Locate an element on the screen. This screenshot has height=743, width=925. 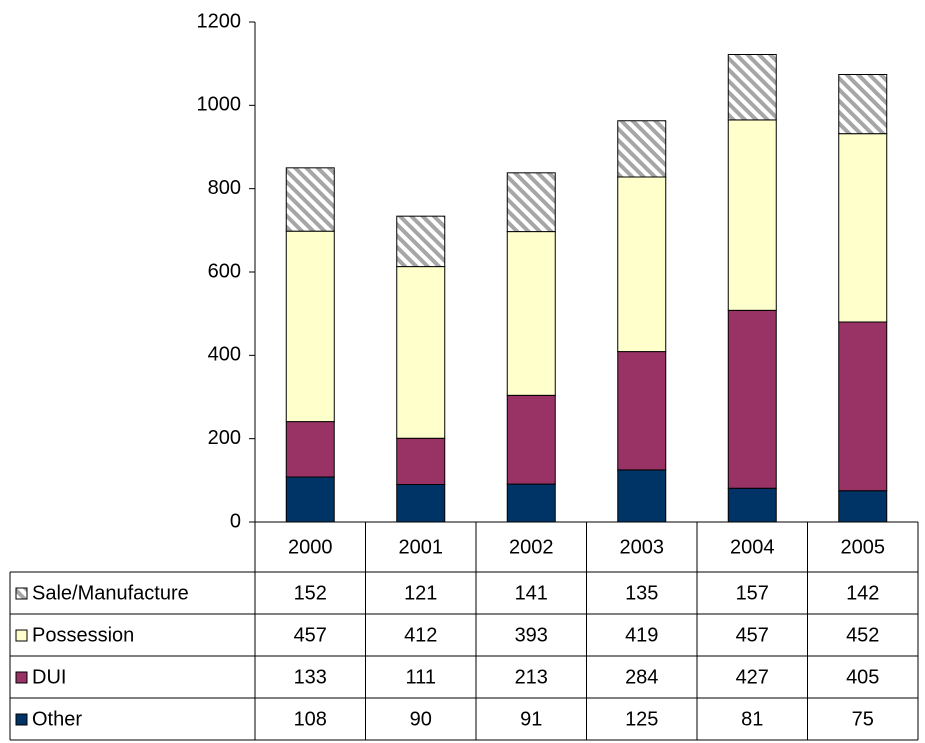
table-value: 452 is located at coordinates (862, 635).